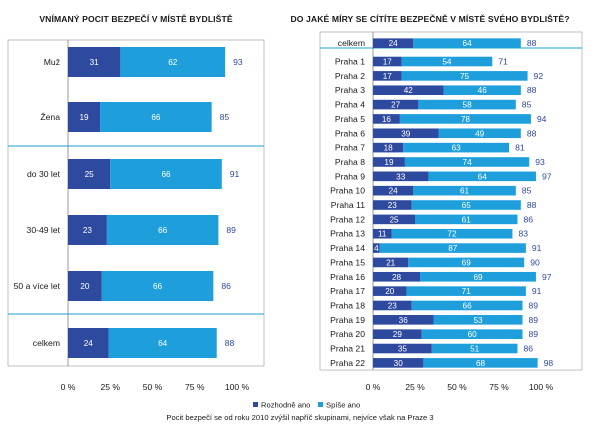 This screenshot has height=429, width=600. I want to click on left-x-tick-label: 0 %, so click(68, 387).